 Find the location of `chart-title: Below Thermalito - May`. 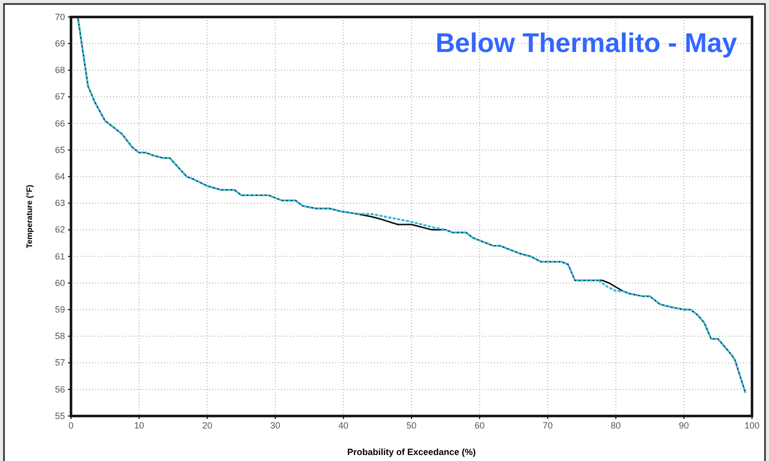

chart-title: Below Thermalito - May is located at coordinates (586, 43).